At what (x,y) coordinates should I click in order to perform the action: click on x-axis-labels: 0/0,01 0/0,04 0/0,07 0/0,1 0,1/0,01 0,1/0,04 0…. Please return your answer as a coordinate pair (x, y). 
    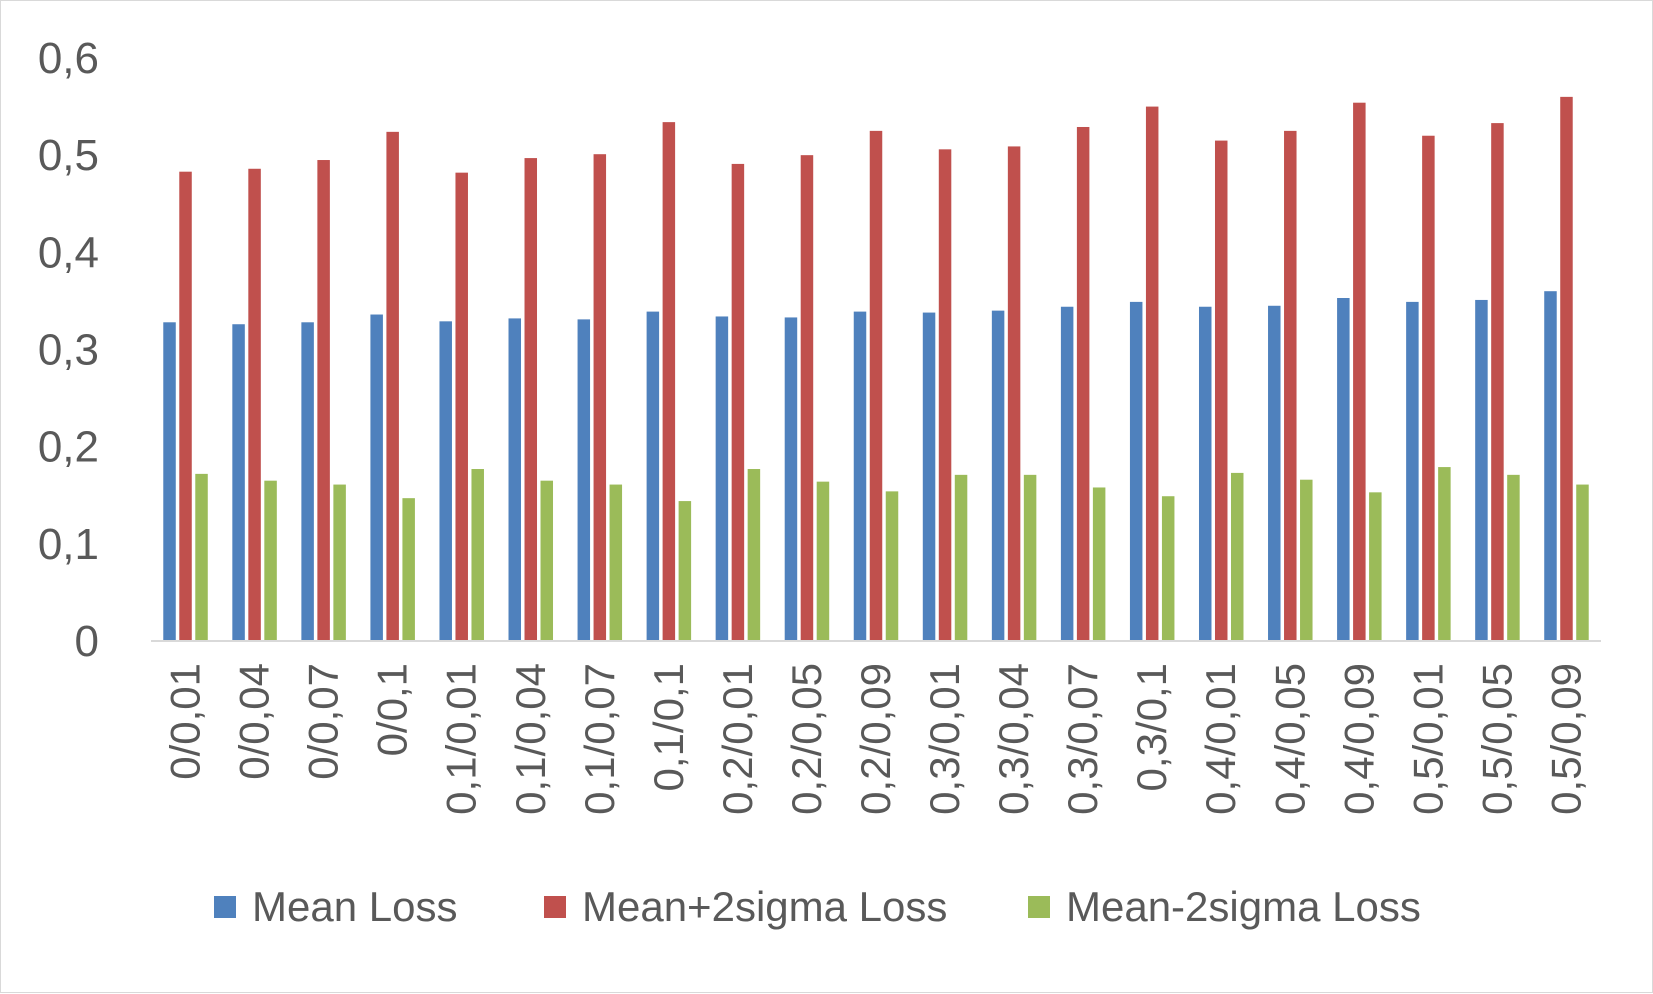
    Looking at the image, I should click on (876, 739).